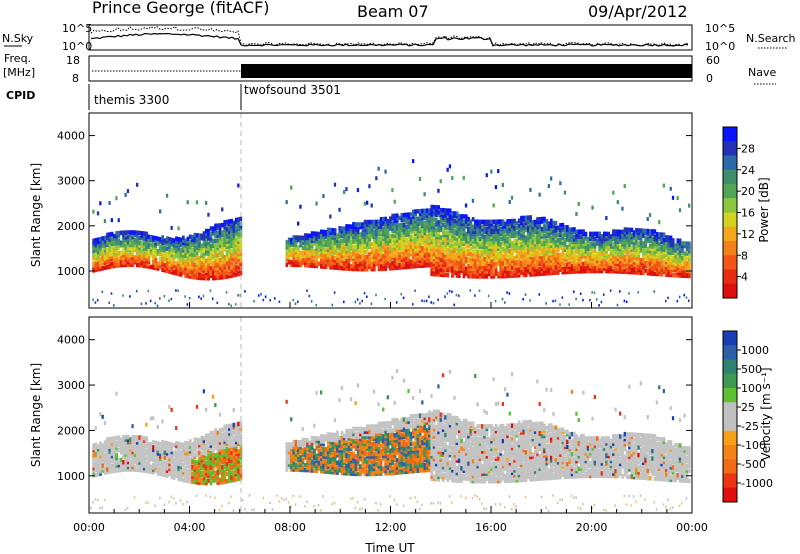 The image size is (800, 554). I want to click on power-x-tick-marks, so click(390, 305).